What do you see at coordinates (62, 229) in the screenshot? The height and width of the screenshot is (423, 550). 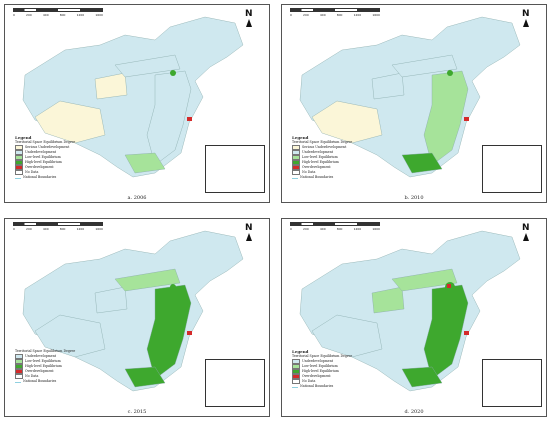 I see `scale-tick: 800` at bounding box center [62, 229].